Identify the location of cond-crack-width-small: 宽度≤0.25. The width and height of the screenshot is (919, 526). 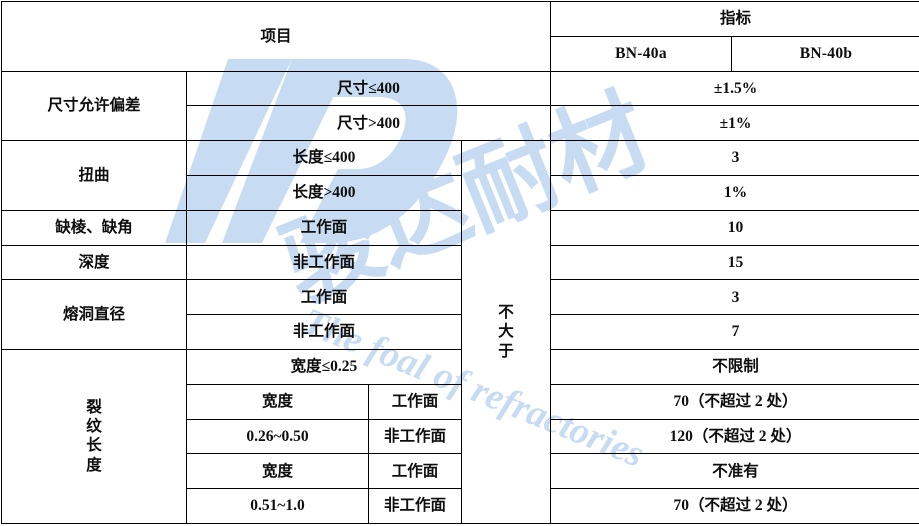
(324, 366).